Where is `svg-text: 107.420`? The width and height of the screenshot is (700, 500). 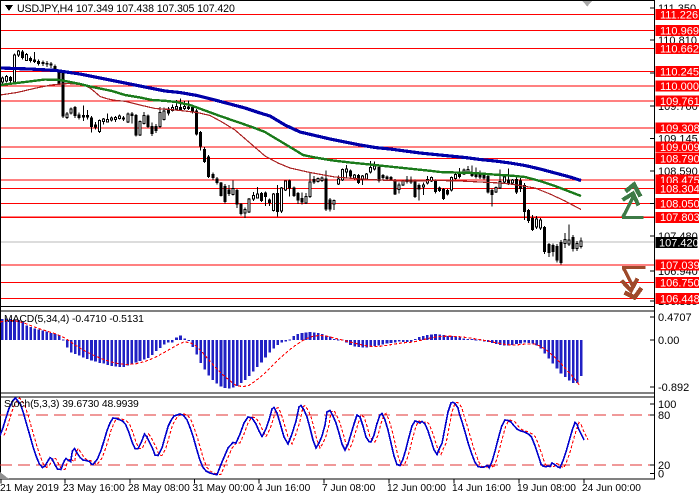 svg-text: 107.420 is located at coordinates (679, 243).